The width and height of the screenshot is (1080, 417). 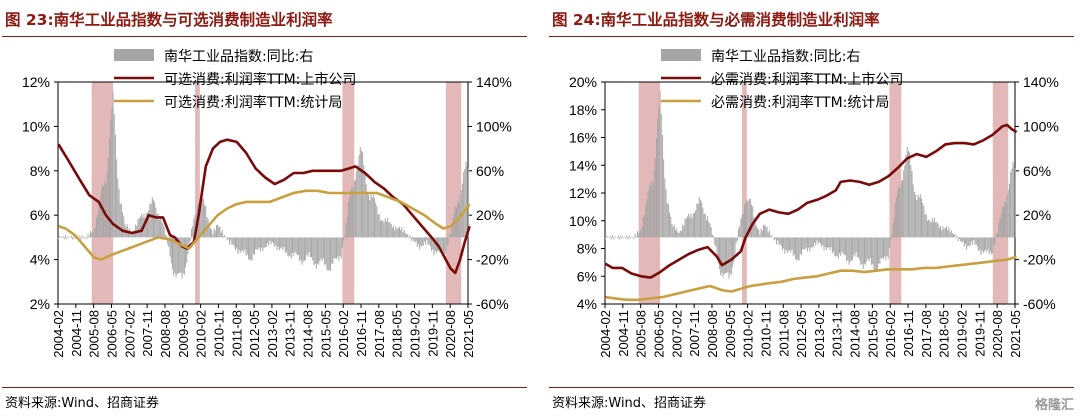 What do you see at coordinates (111, 334) in the screenshot?
I see `x-tick-label: 2006-05` at bounding box center [111, 334].